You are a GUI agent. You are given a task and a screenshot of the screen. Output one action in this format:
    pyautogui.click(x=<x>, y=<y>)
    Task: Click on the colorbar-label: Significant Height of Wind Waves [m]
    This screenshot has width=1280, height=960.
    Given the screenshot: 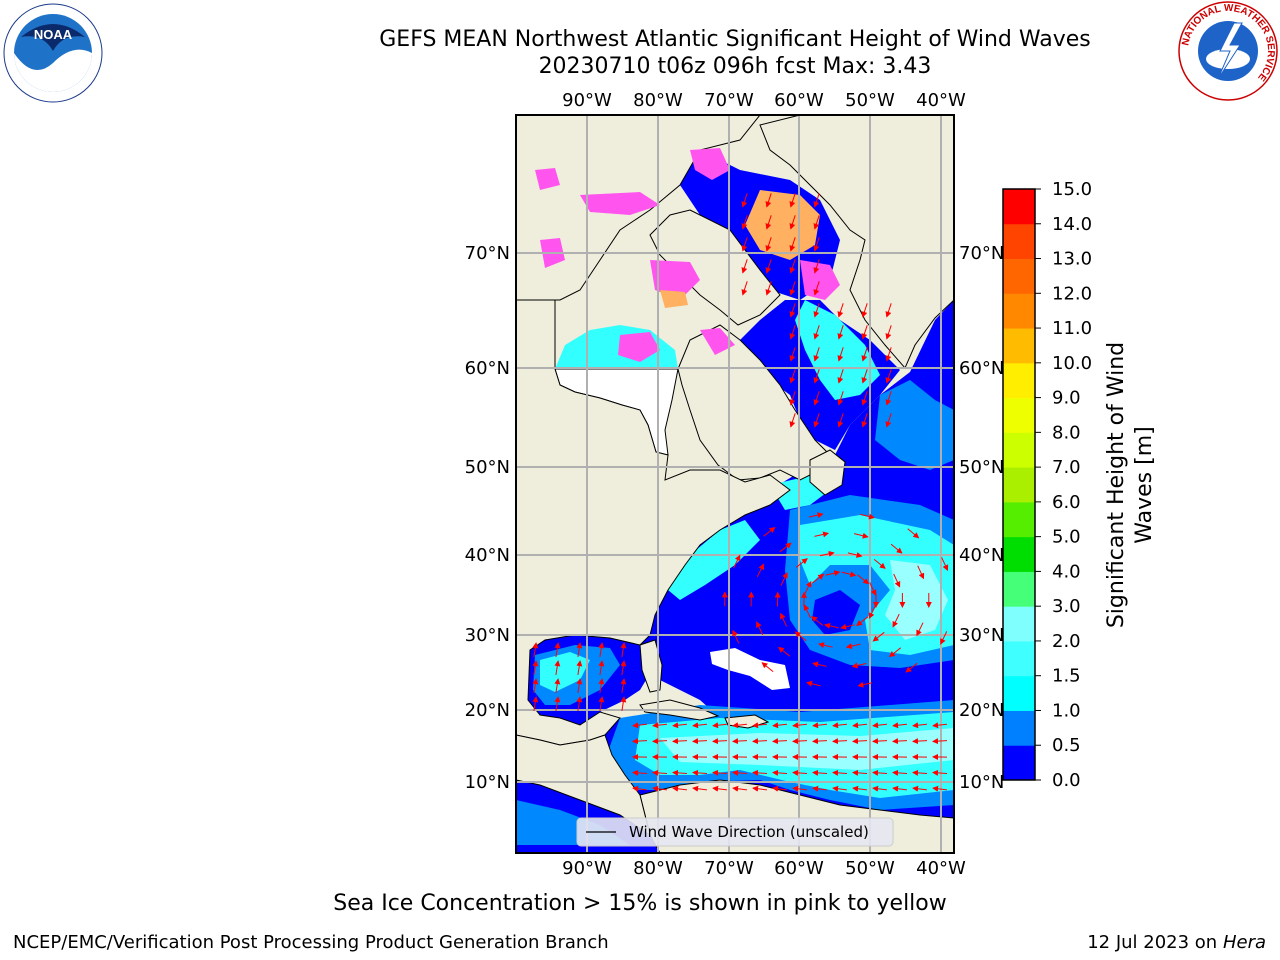 What is the action you would take?
    pyautogui.click(x=1130, y=485)
    